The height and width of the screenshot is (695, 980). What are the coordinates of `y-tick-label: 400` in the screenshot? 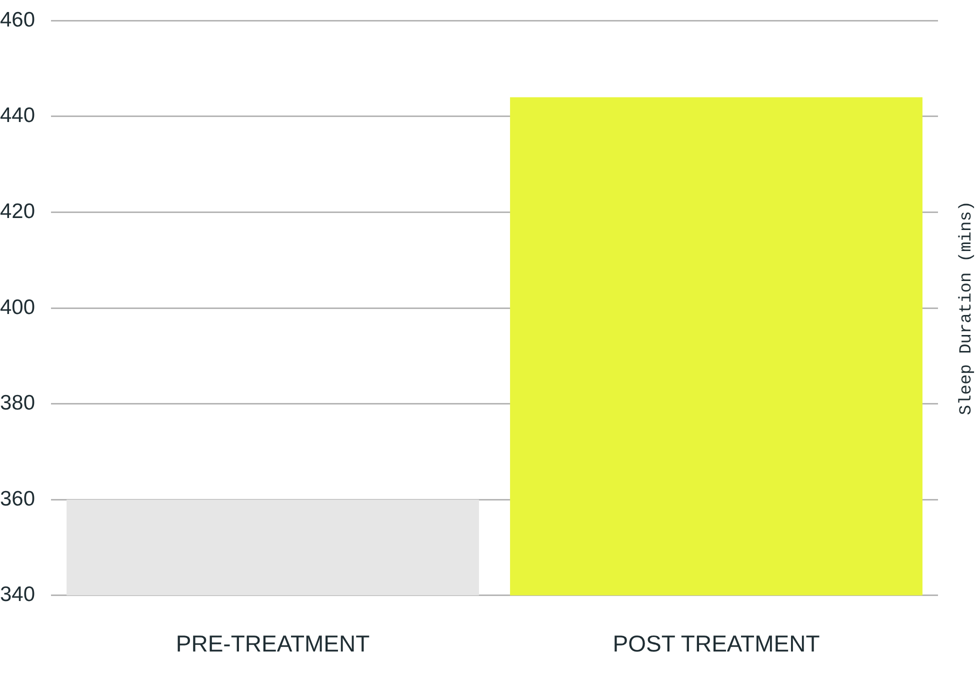 It's located at (18, 307).